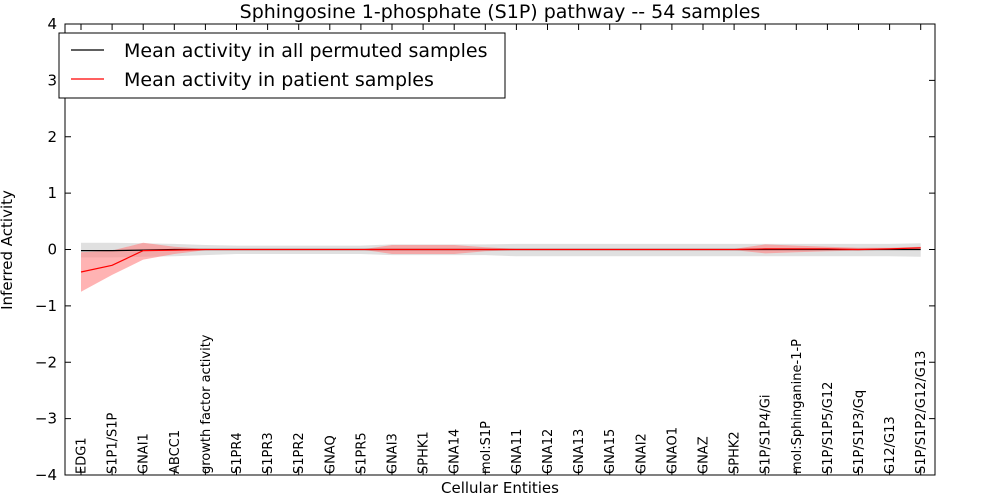 The image size is (1000, 500). What do you see at coordinates (610, 451) in the screenshot?
I see `x-tick-label: GNA15` at bounding box center [610, 451].